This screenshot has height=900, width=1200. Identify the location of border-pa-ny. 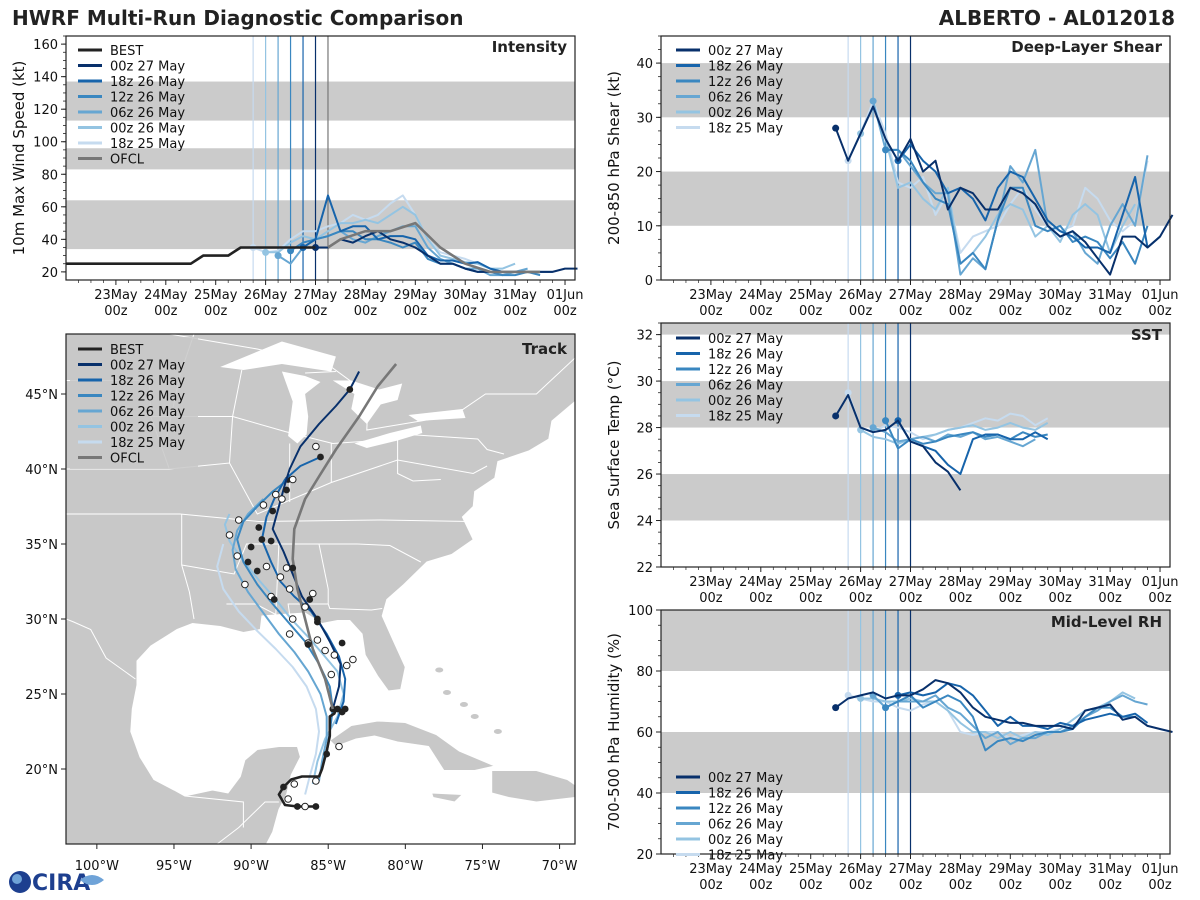
(456, 444).